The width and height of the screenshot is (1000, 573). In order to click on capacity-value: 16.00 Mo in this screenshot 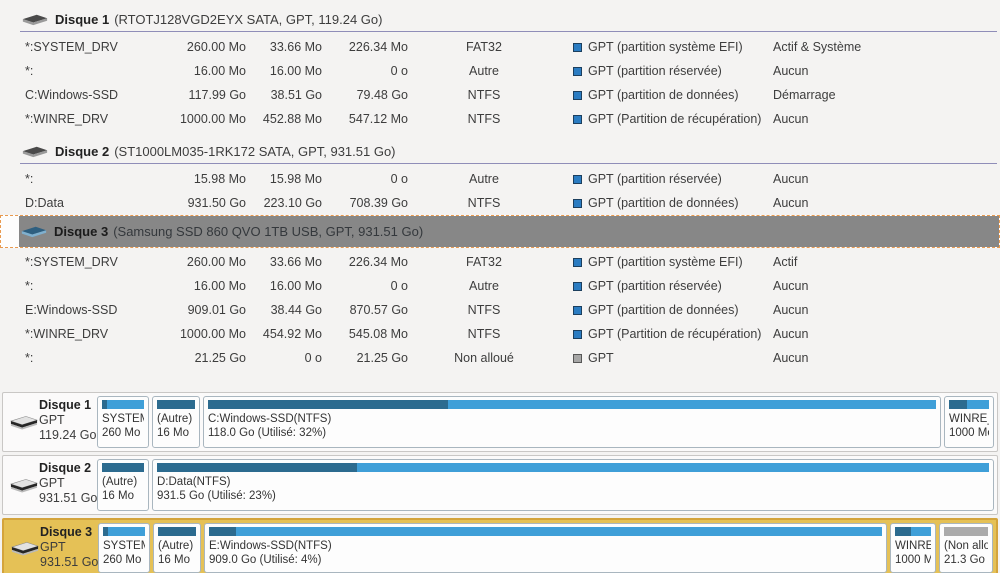, I will do `click(219, 286)`.